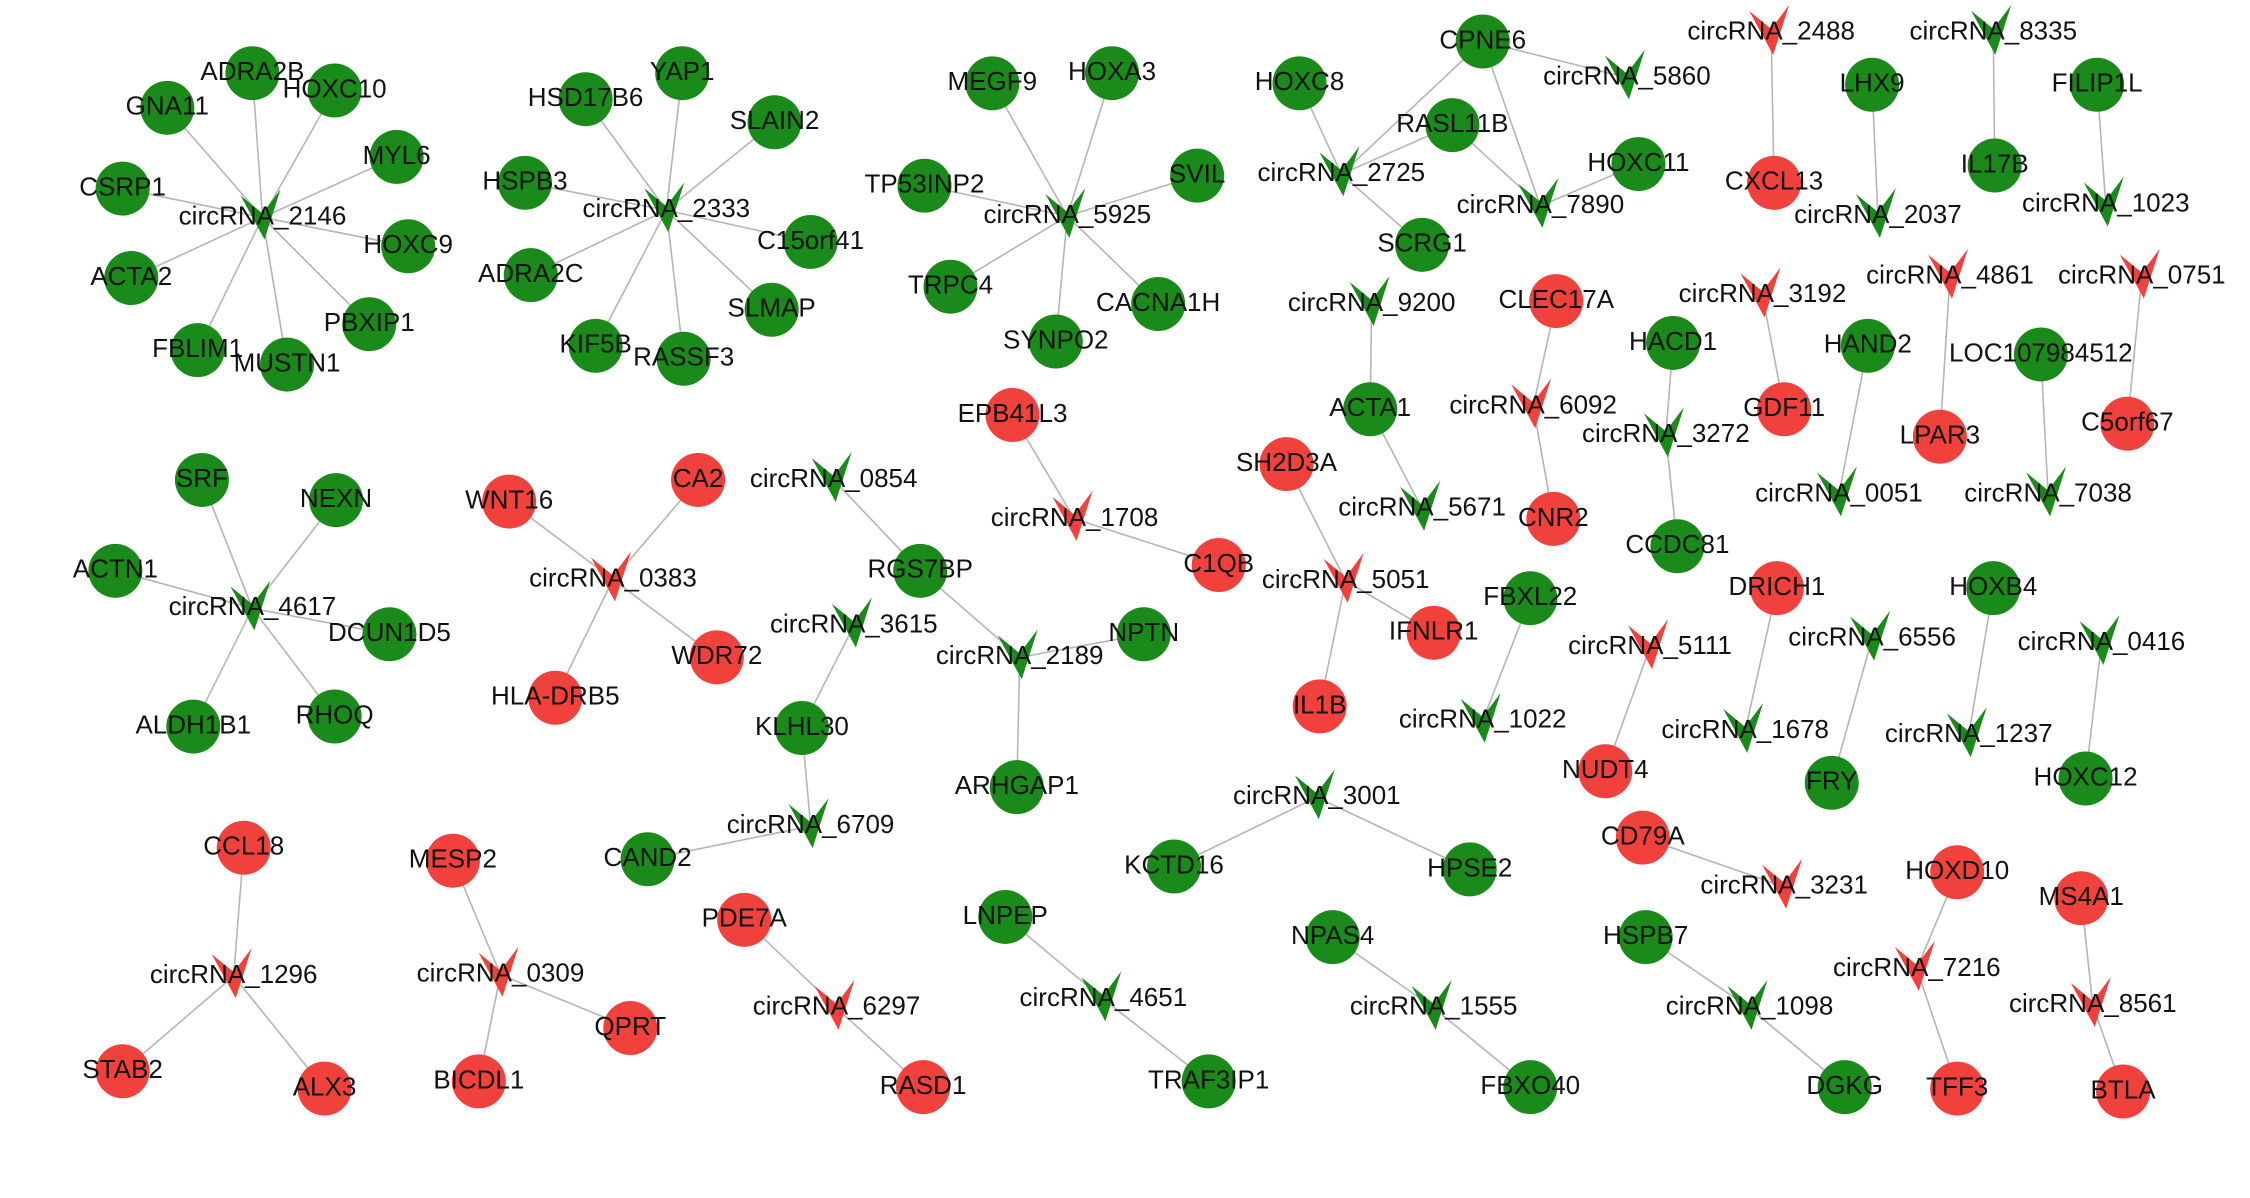  What do you see at coordinates (2142, 274) in the screenshot?
I see `node-label: circRNA_0751` at bounding box center [2142, 274].